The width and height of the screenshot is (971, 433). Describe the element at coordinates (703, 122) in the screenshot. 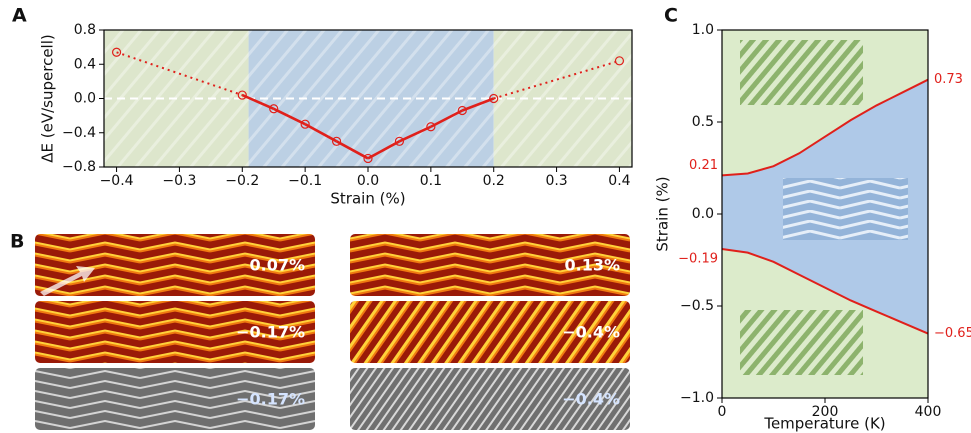

I see `y-tick-label: 0.5` at that location.